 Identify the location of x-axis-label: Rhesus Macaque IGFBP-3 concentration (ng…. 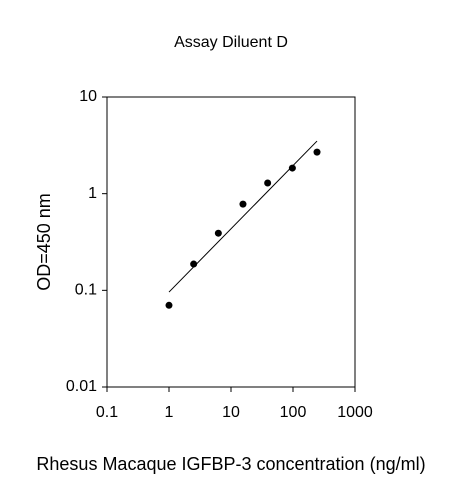
(230, 464).